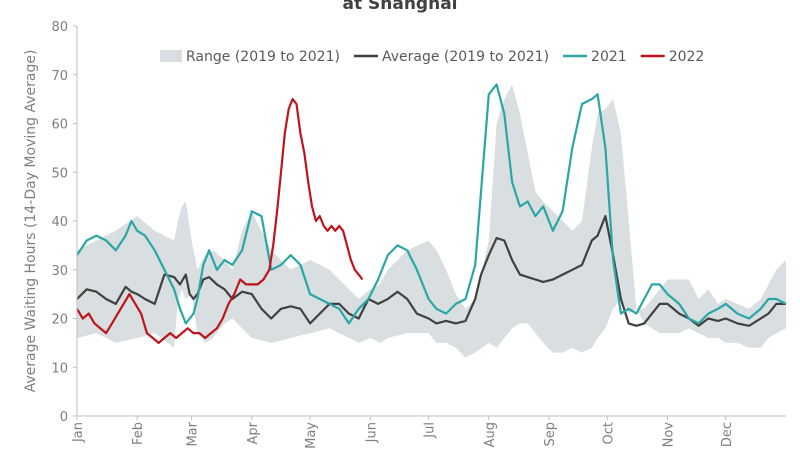  Describe the element at coordinates (78, 432) in the screenshot. I see `x-tick-label: Jan` at that location.